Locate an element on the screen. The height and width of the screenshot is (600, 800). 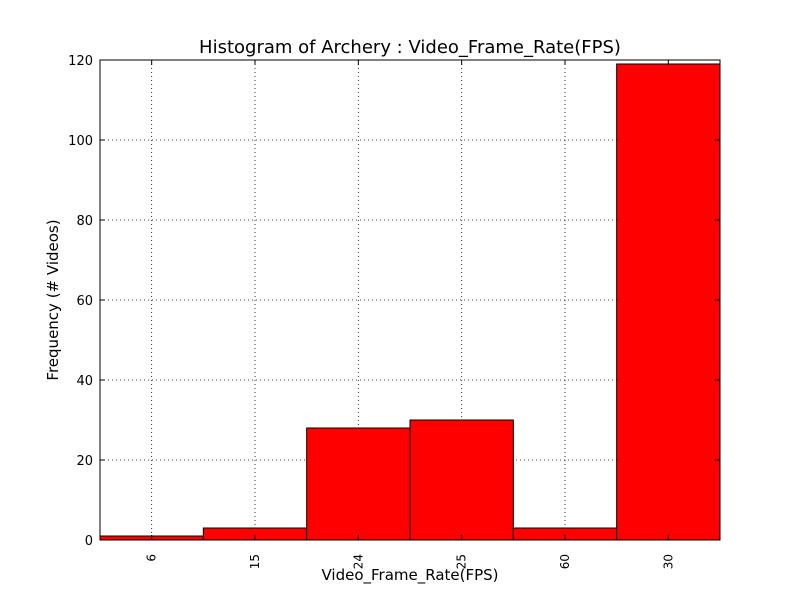
y-tick-label: 100 is located at coordinates (80, 141).